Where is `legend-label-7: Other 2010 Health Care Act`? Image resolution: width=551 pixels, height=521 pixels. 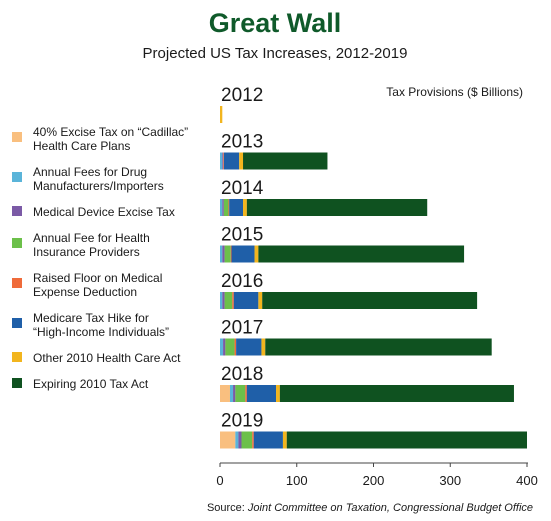
legend-label-7: Other 2010 Health Care Act is located at coordinates (107, 358).